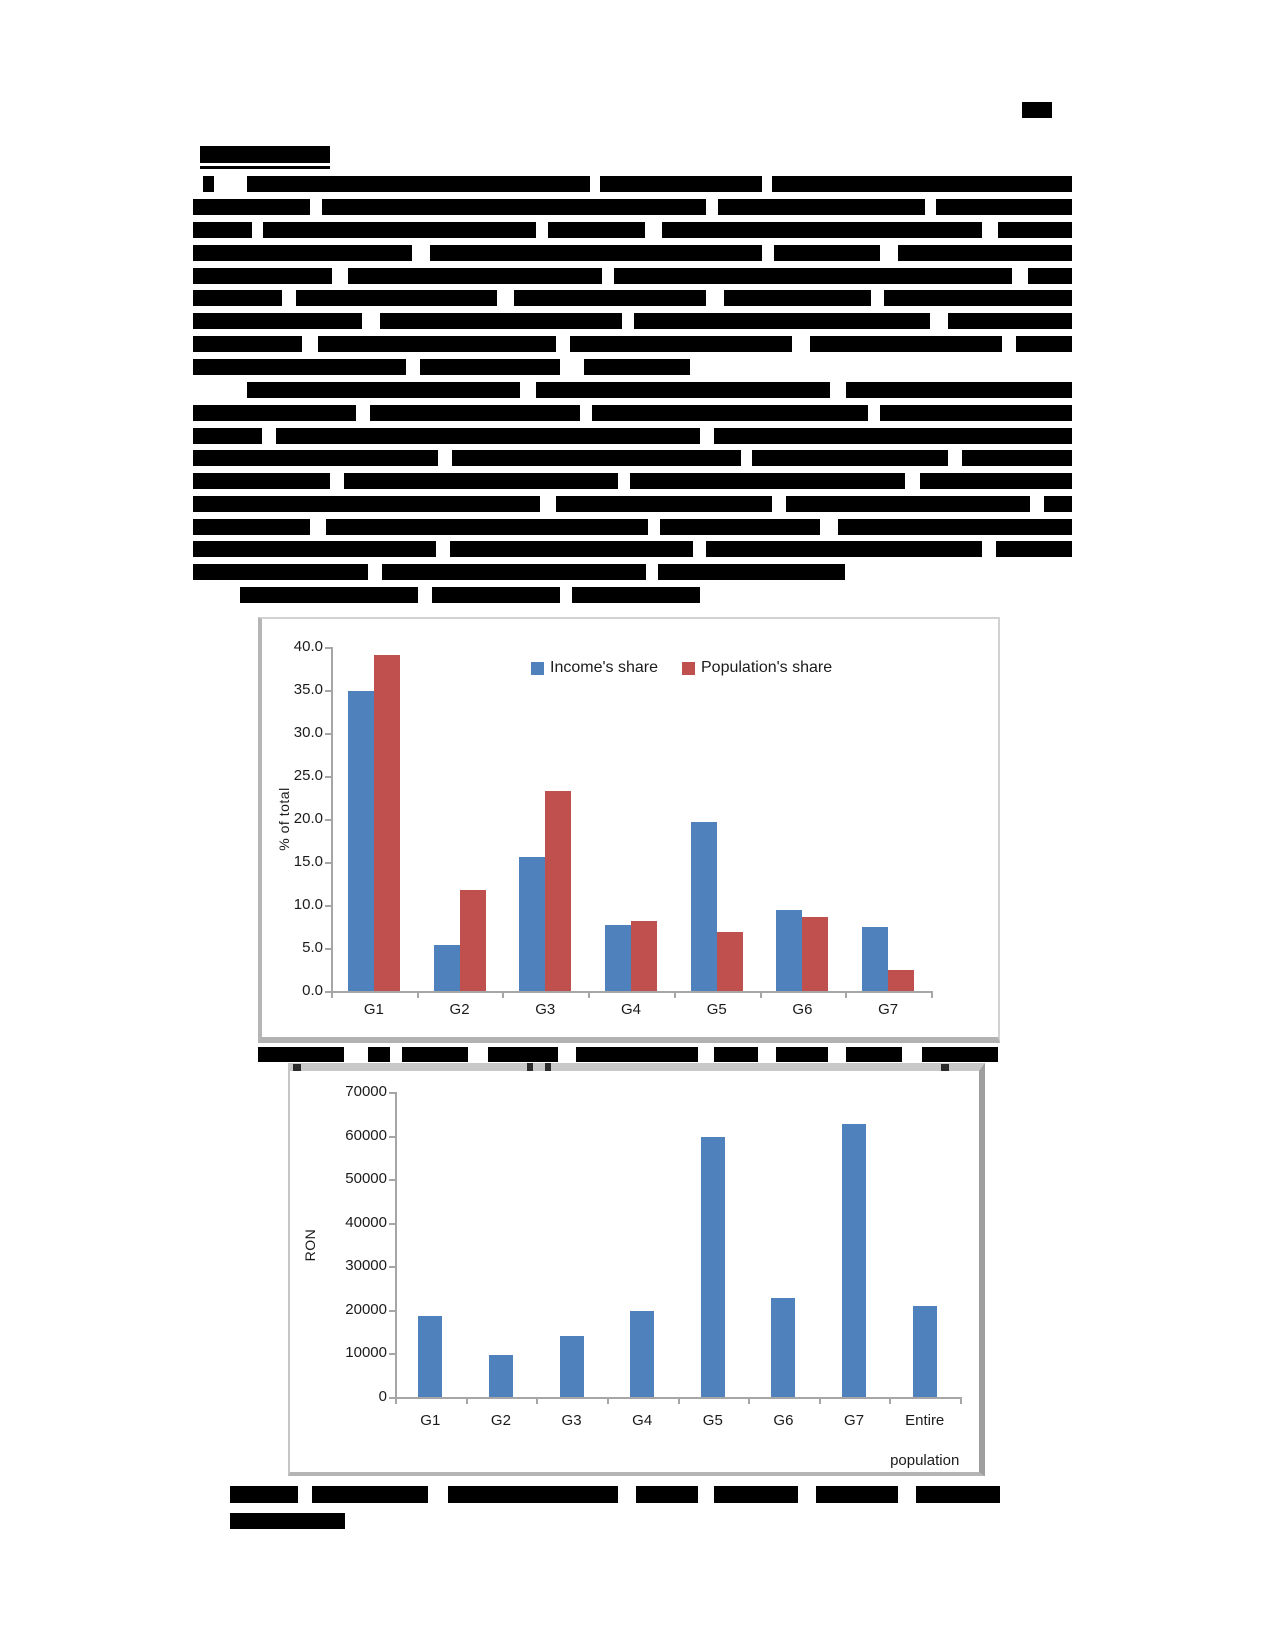  I want to click on bar-series-G2, so click(500, 1376).